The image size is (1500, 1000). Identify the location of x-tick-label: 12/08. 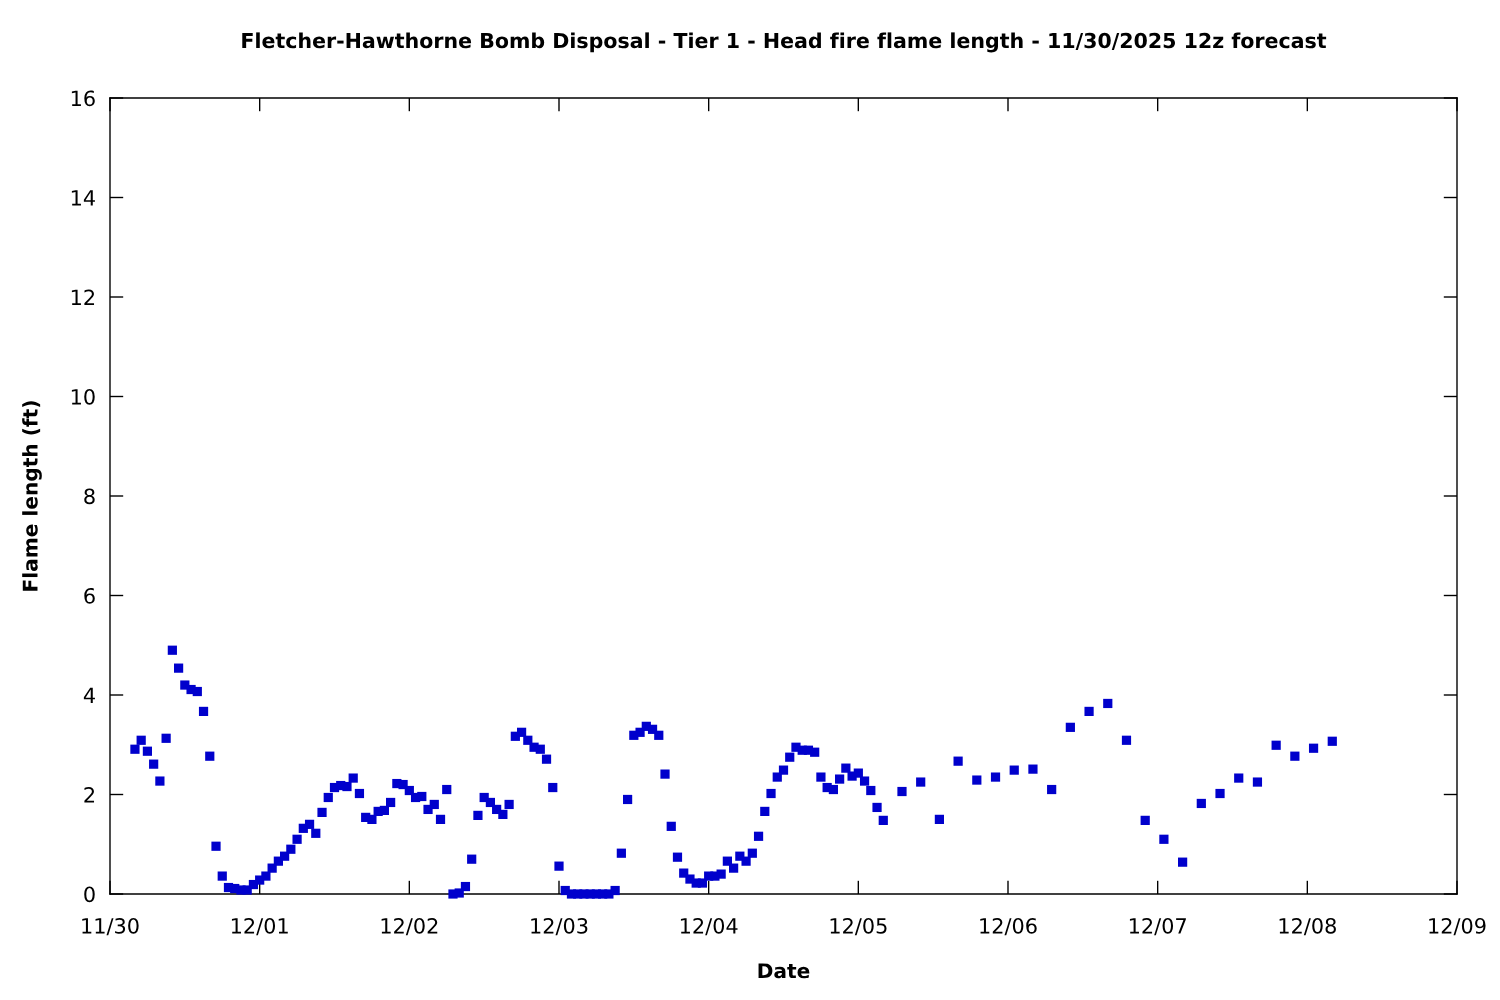
(1307, 926).